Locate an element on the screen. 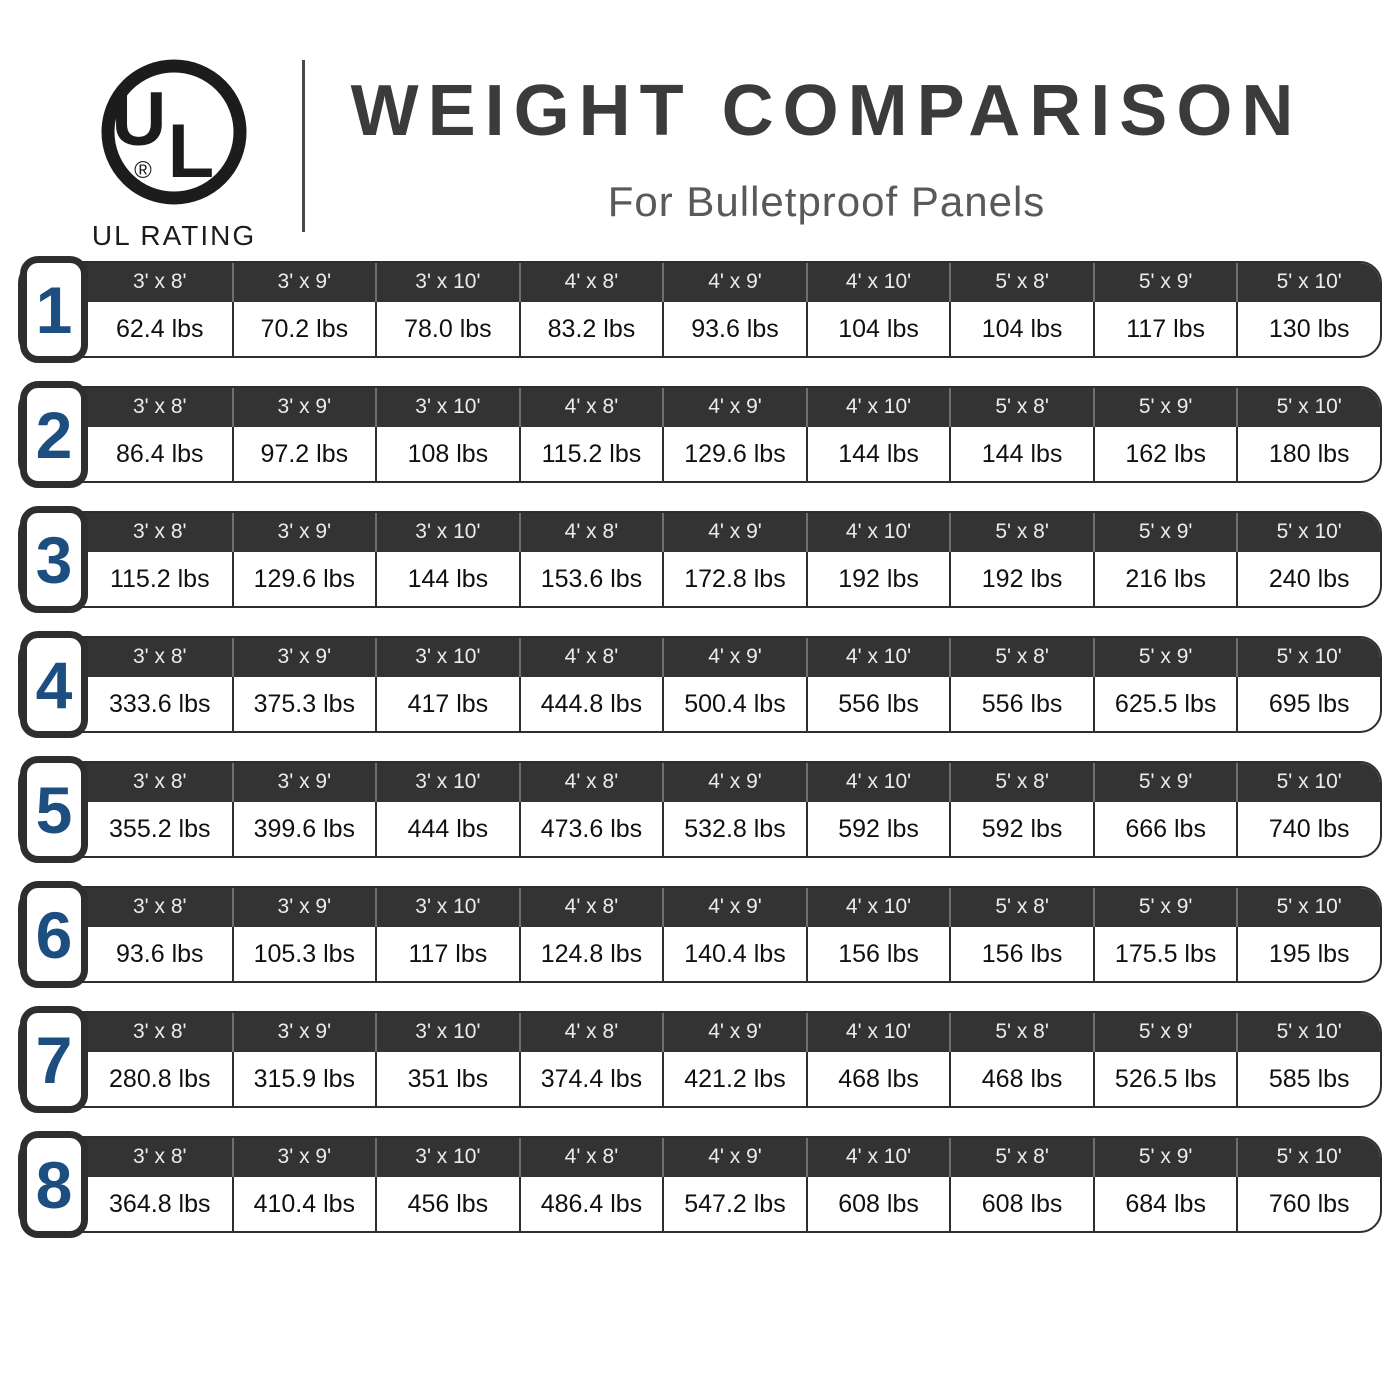 The width and height of the screenshot is (1400, 1400). ul-rating-badge: 4 is located at coordinates (54, 684).